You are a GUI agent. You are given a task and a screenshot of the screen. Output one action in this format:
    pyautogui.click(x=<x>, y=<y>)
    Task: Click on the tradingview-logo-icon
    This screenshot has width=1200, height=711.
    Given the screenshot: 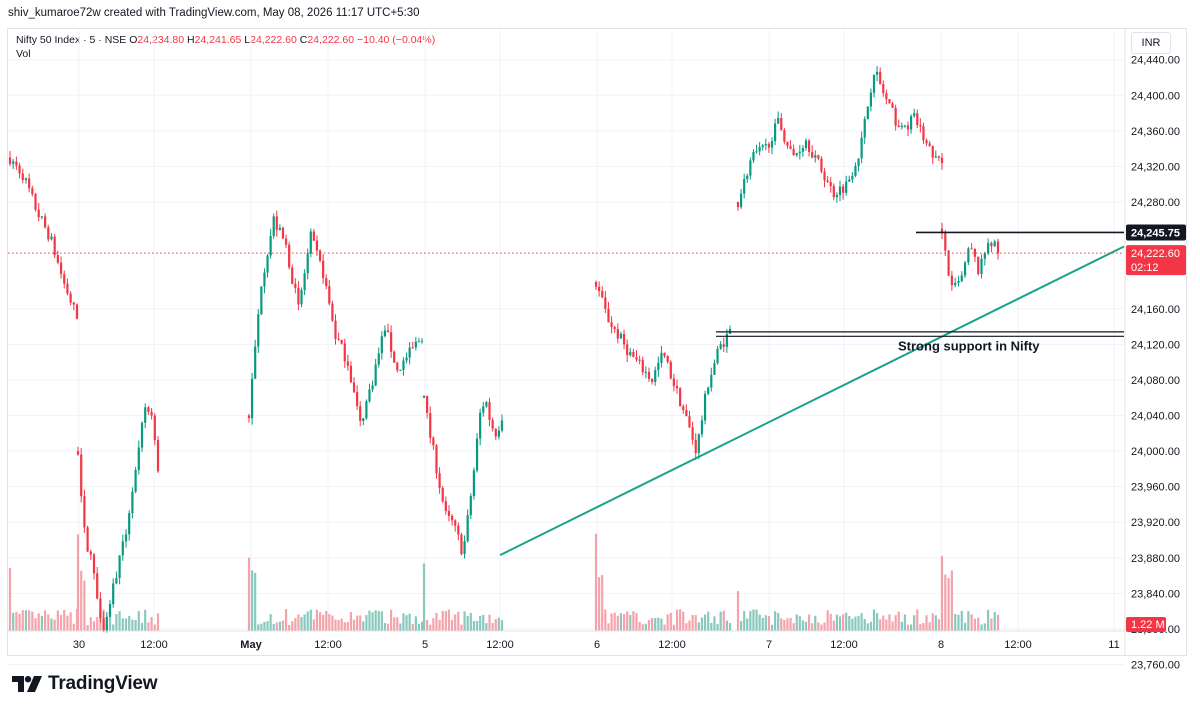 What is the action you would take?
    pyautogui.click(x=27, y=684)
    